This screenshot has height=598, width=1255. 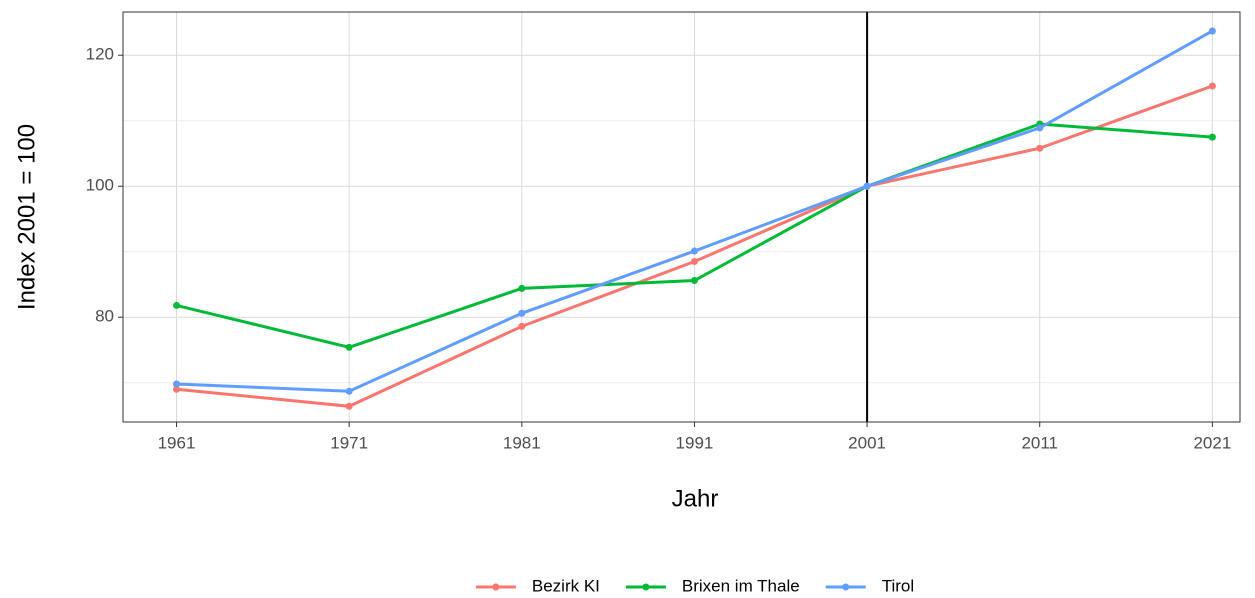 I want to click on x-tick-label: 2021, so click(x=1212, y=442).